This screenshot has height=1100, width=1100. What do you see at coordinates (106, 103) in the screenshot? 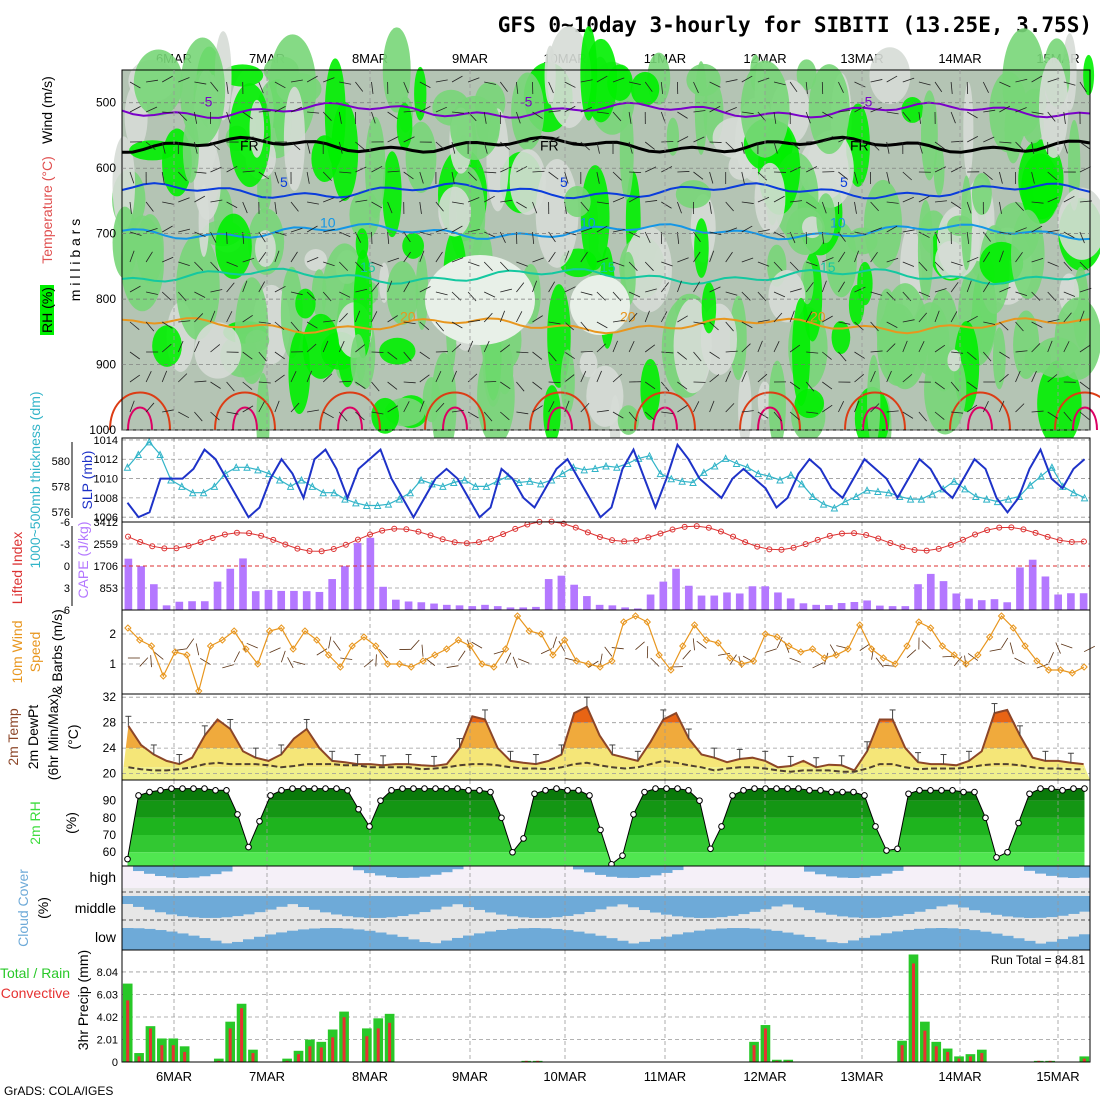
I see `pressure-tick-label: 500` at bounding box center [106, 103].